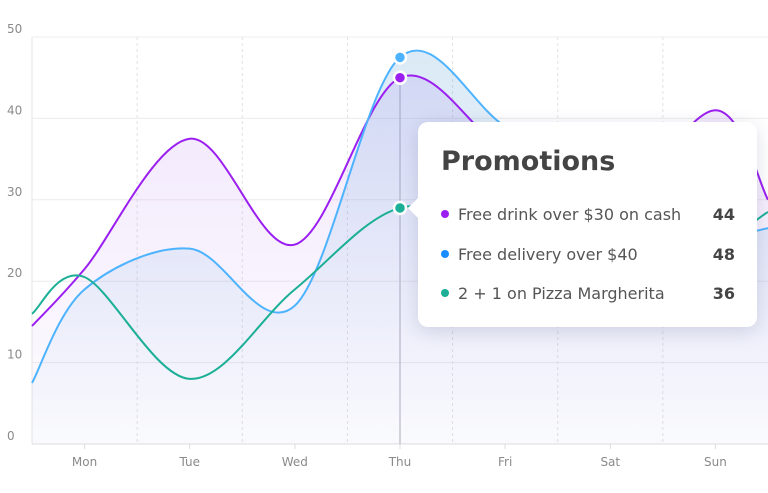 Image resolution: width=768 pixels, height=493 pixels. I want to click on tooltip-value: 44, so click(723, 214).